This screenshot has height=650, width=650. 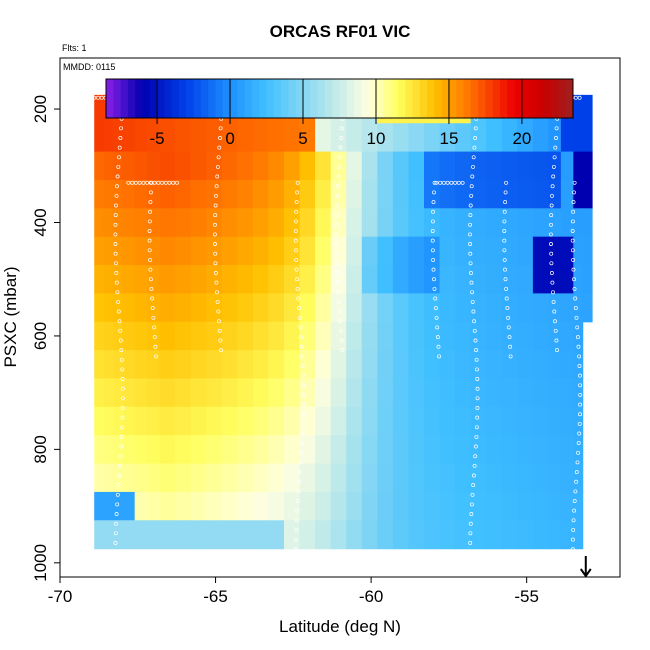 I want to click on colorbar: -5 0 5 10 15 20, so click(x=339, y=113).